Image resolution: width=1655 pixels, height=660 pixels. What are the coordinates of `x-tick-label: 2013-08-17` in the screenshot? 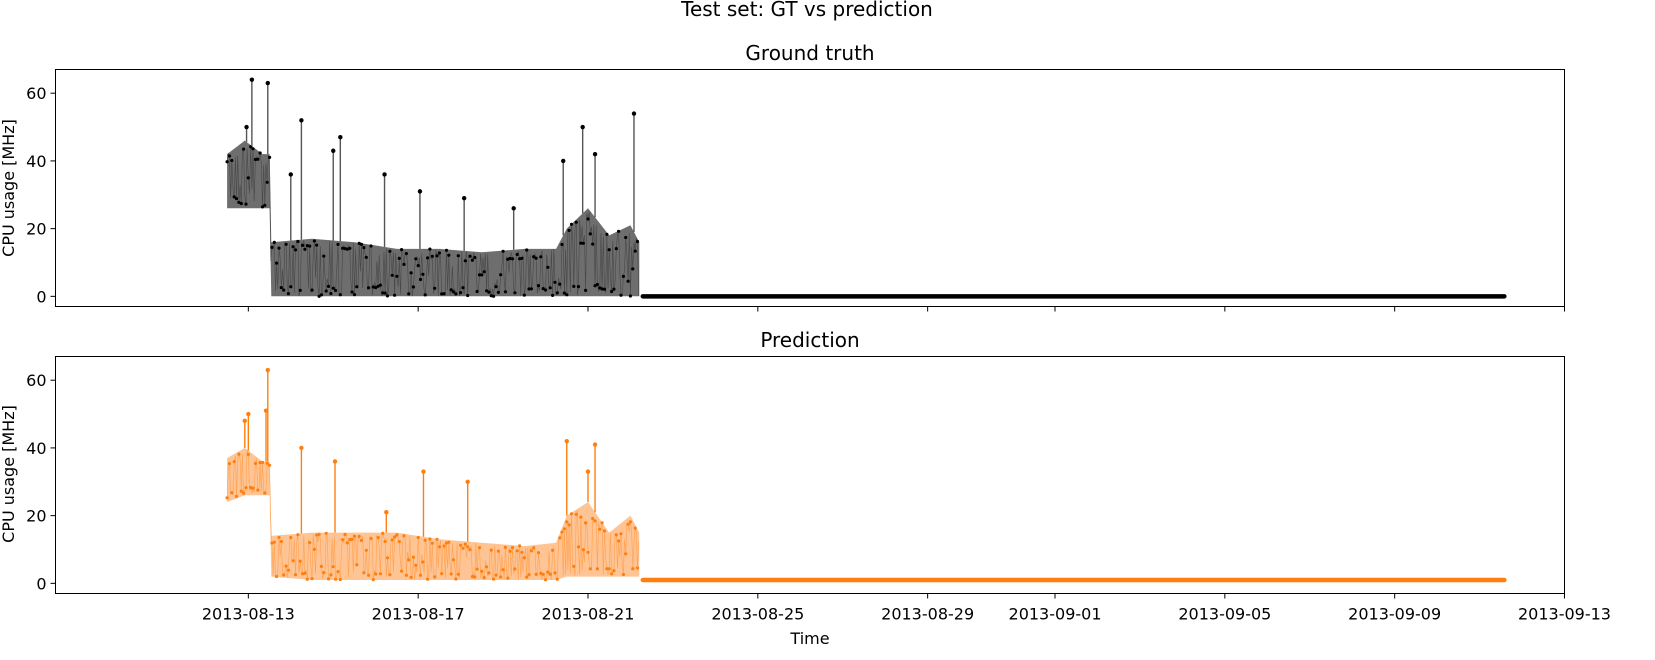 It's located at (418, 614).